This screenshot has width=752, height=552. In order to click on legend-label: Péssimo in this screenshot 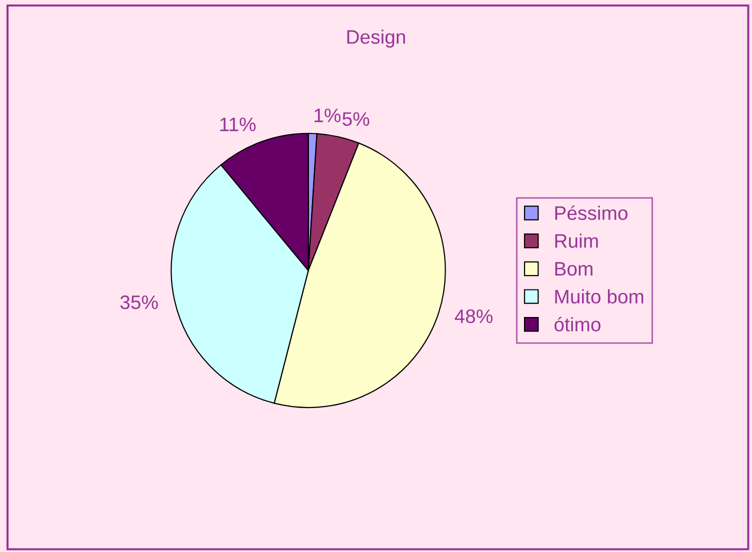, I will do `click(591, 212)`.